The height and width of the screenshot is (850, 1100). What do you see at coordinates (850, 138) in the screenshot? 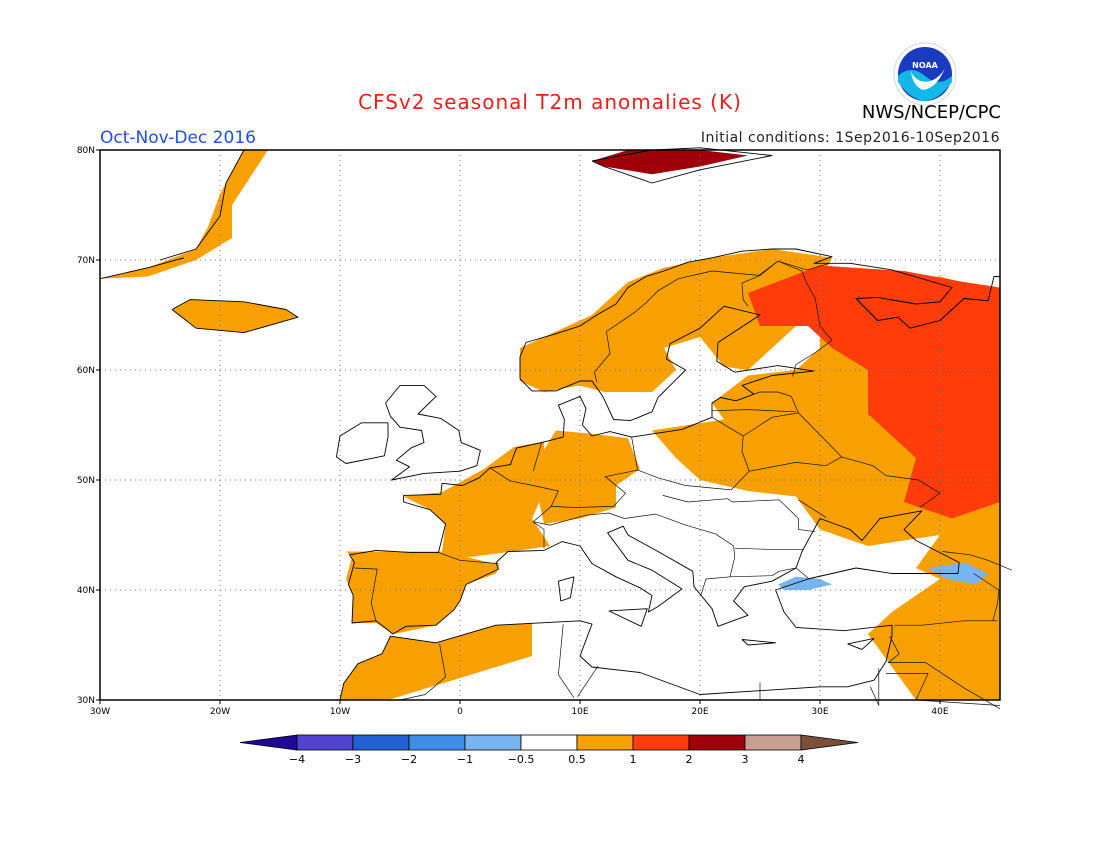
I see `initial-conditions: Initial conditions: 1Sep2016-10Sep2016` at bounding box center [850, 138].